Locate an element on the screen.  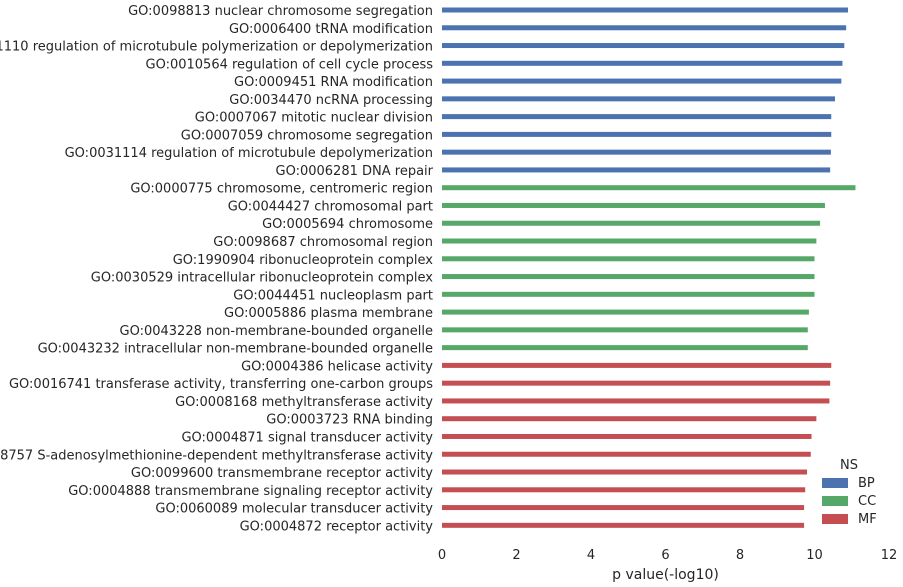
category-label: GO:0034470 ncRNA processing is located at coordinates (331, 100).